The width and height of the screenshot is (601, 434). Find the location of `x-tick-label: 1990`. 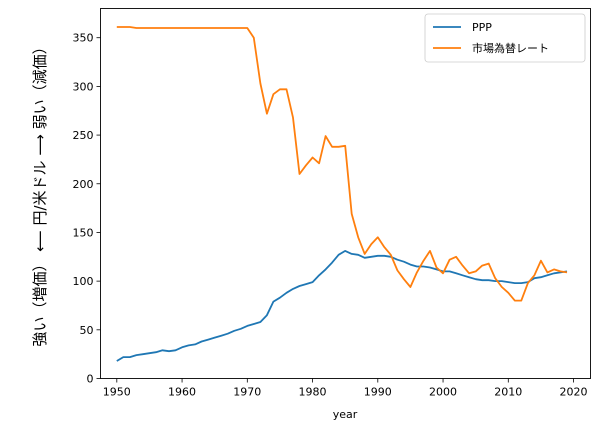

x-tick-label: 1990 is located at coordinates (378, 392).